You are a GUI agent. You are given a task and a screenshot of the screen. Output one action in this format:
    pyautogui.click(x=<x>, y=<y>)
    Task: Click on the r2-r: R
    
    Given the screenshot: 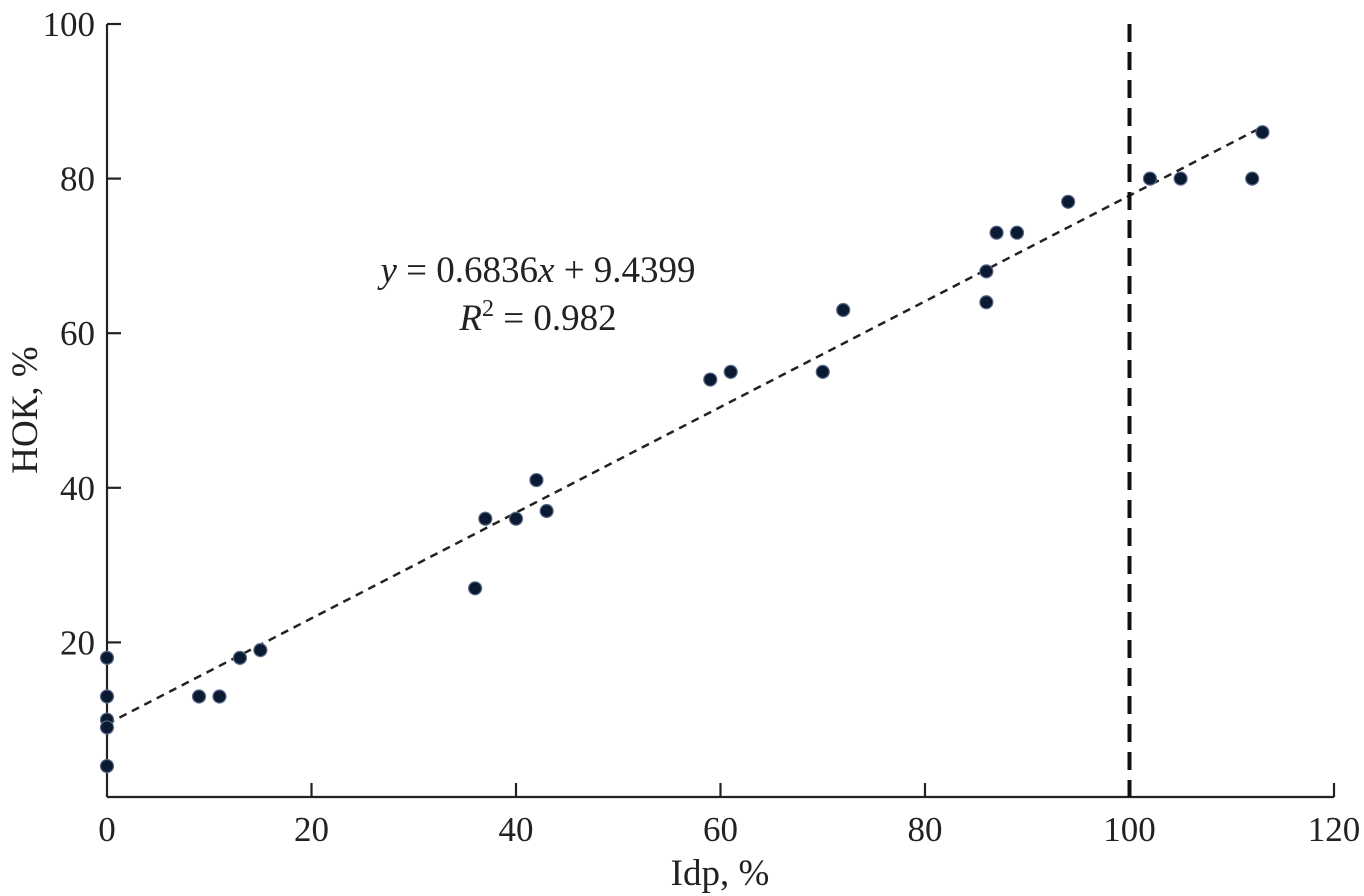 What is the action you would take?
    pyautogui.click(x=470, y=318)
    